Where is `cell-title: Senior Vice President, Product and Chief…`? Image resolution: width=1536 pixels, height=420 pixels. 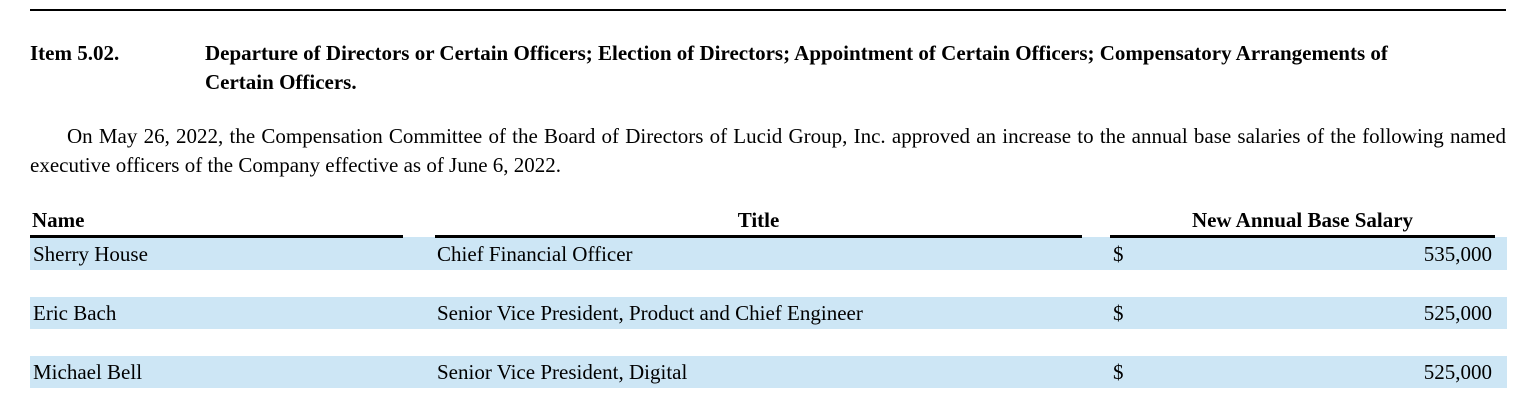
cell-title: Senior Vice President, Product and Chief… is located at coordinates (758, 313).